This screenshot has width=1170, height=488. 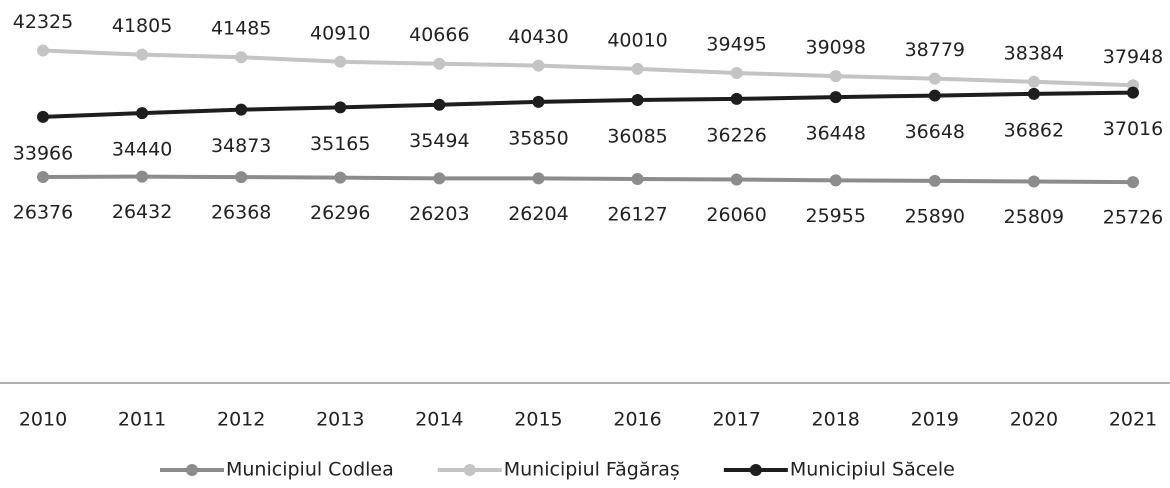 I want to click on data-label: 39098, so click(x=836, y=48).